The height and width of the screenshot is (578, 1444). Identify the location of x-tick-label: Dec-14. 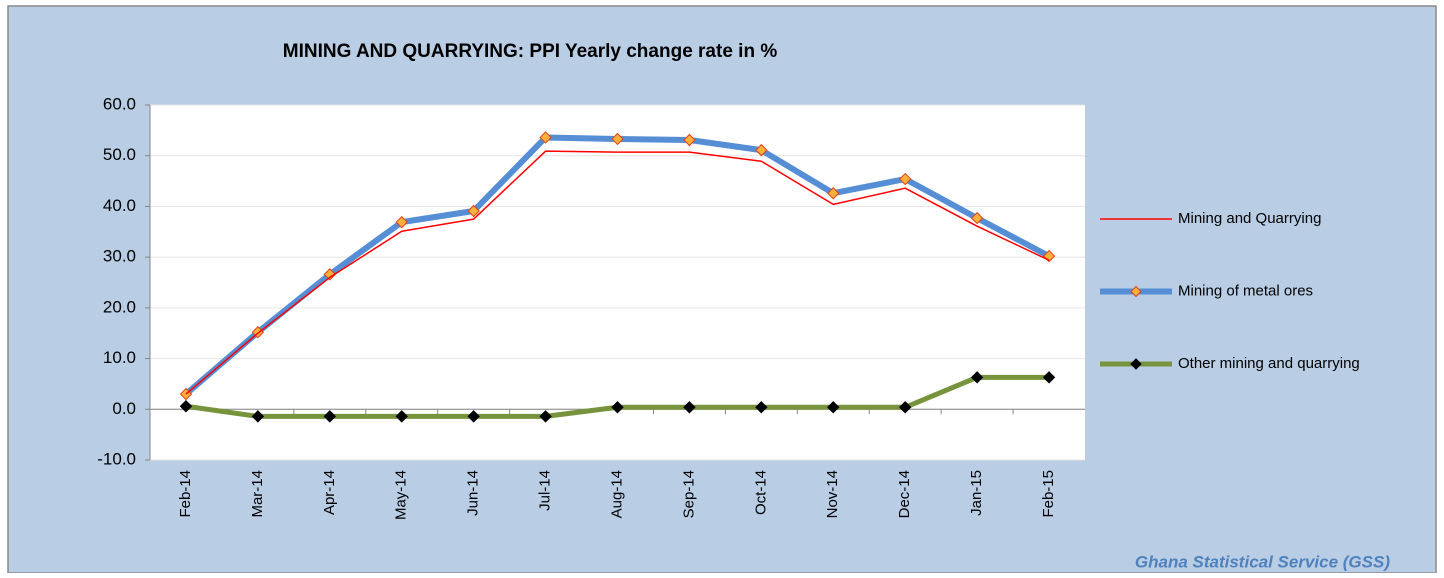
(904, 494).